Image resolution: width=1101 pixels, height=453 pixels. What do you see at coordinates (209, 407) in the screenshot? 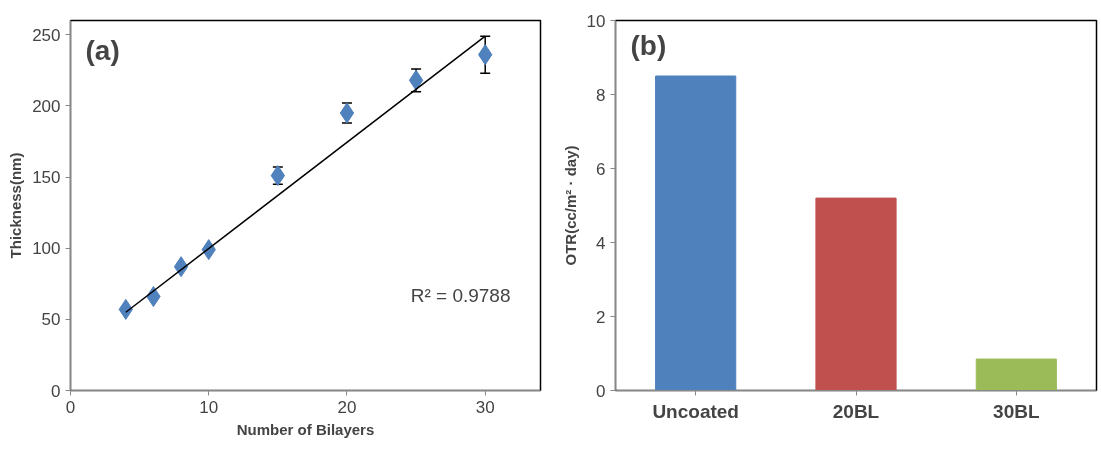
I see `x-tick-label: 10` at bounding box center [209, 407].